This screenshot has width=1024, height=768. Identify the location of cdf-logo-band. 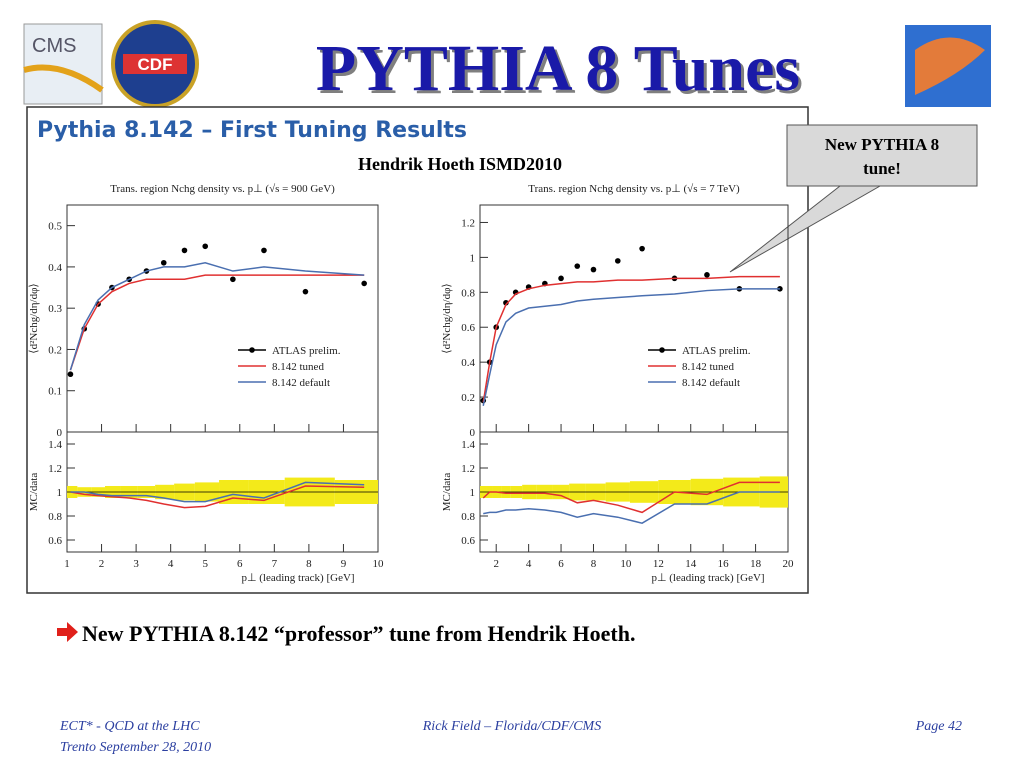
(155, 64).